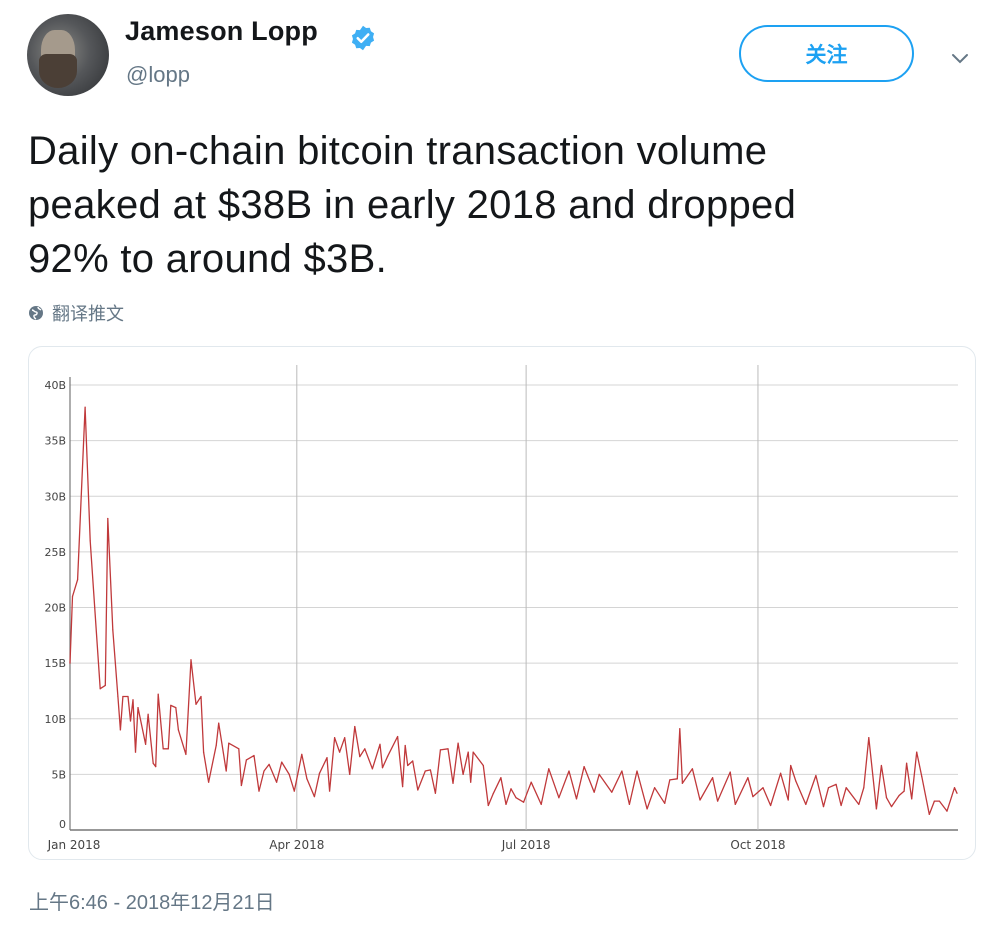 This screenshot has height=934, width=1002. Describe the element at coordinates (960, 58) in the screenshot. I see `chevron-down-icon` at that location.